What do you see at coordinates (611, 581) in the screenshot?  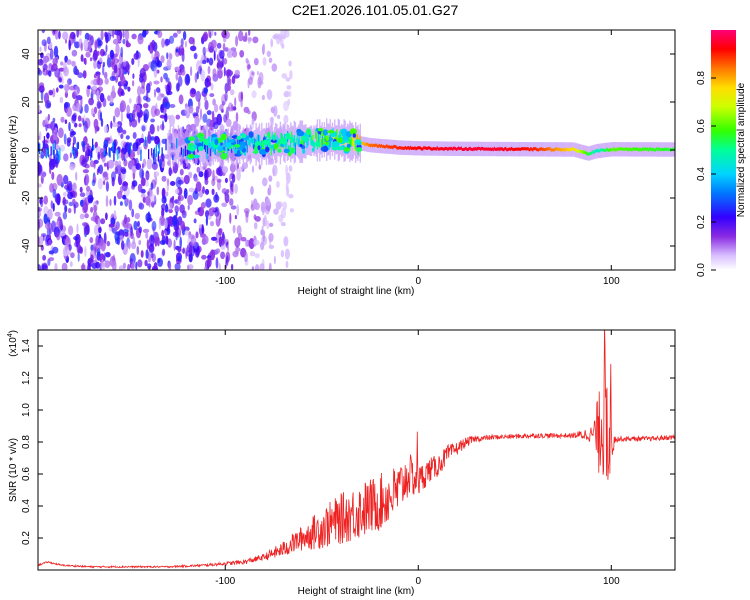 I see `snr-x-tick-label: 100` at bounding box center [611, 581].